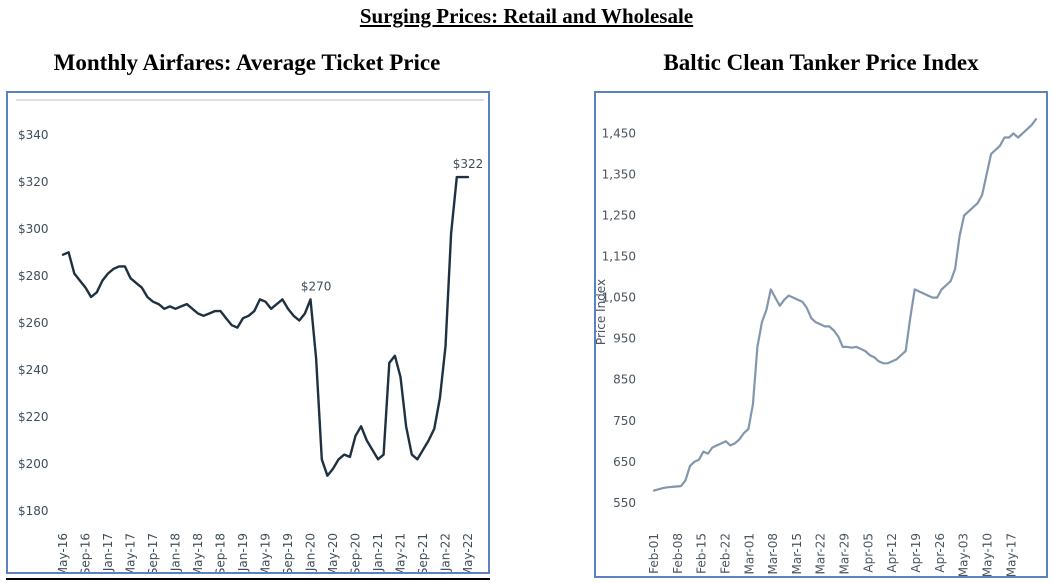 This screenshot has height=583, width=1053. What do you see at coordinates (654, 553) in the screenshot?
I see `x-tick-label: Feb-01` at bounding box center [654, 553].